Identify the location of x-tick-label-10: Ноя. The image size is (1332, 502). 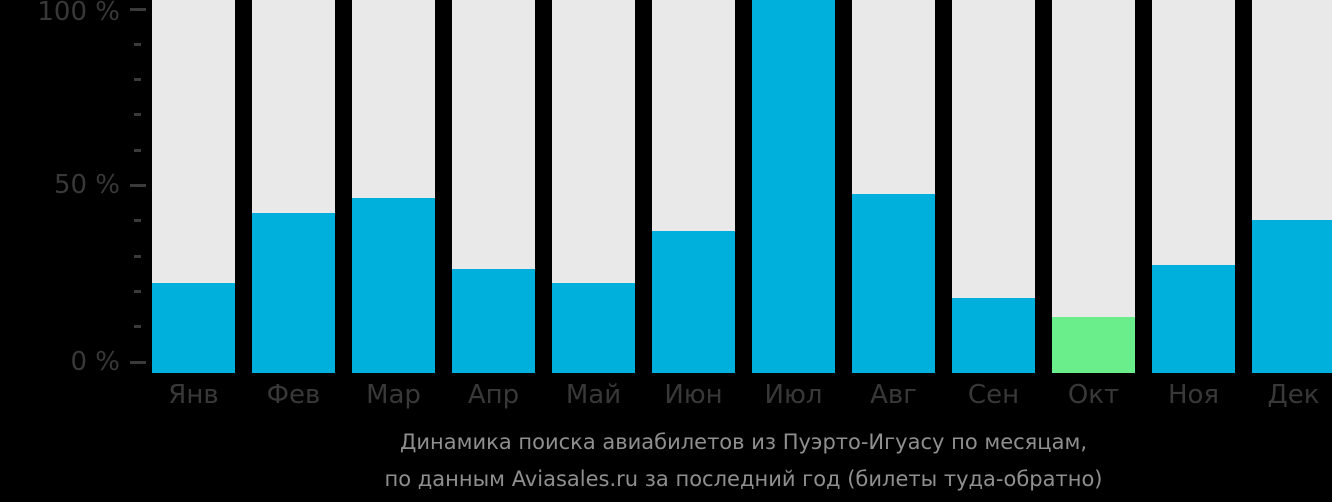
(1193, 395).